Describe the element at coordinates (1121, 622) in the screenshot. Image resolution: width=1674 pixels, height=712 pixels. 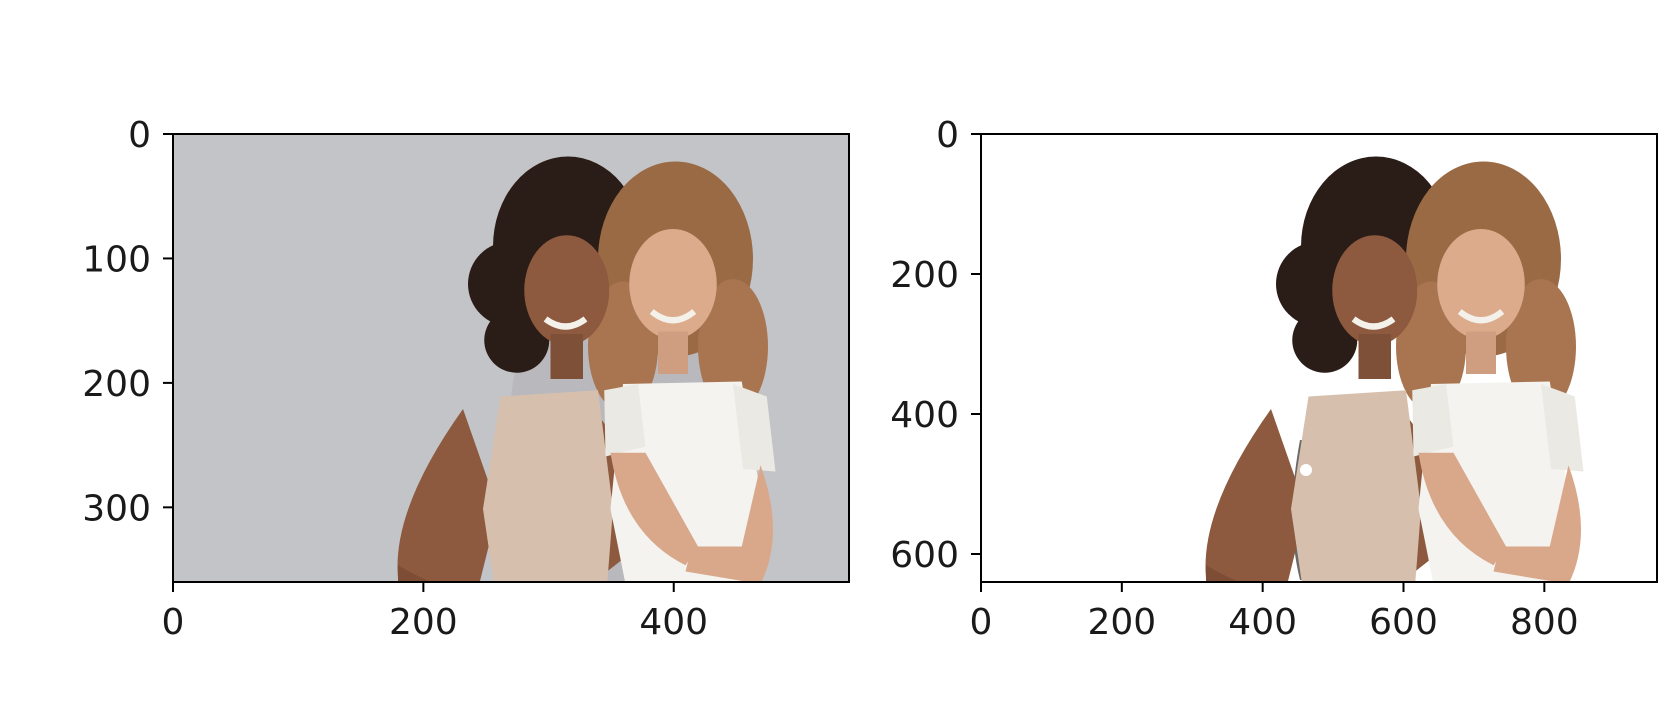
I see `right-xtick-label: 200` at that location.